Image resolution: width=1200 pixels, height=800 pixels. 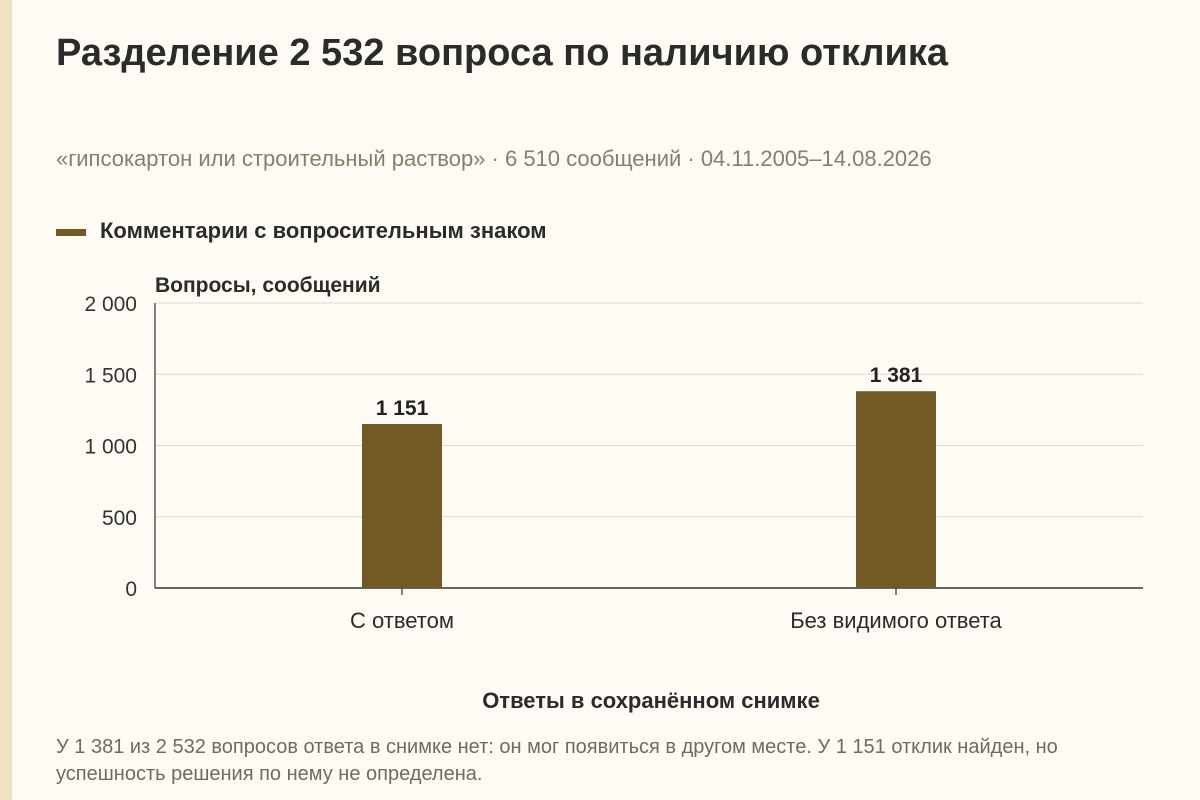 I want to click on bar-value-label: 1 381, so click(x=896, y=375).